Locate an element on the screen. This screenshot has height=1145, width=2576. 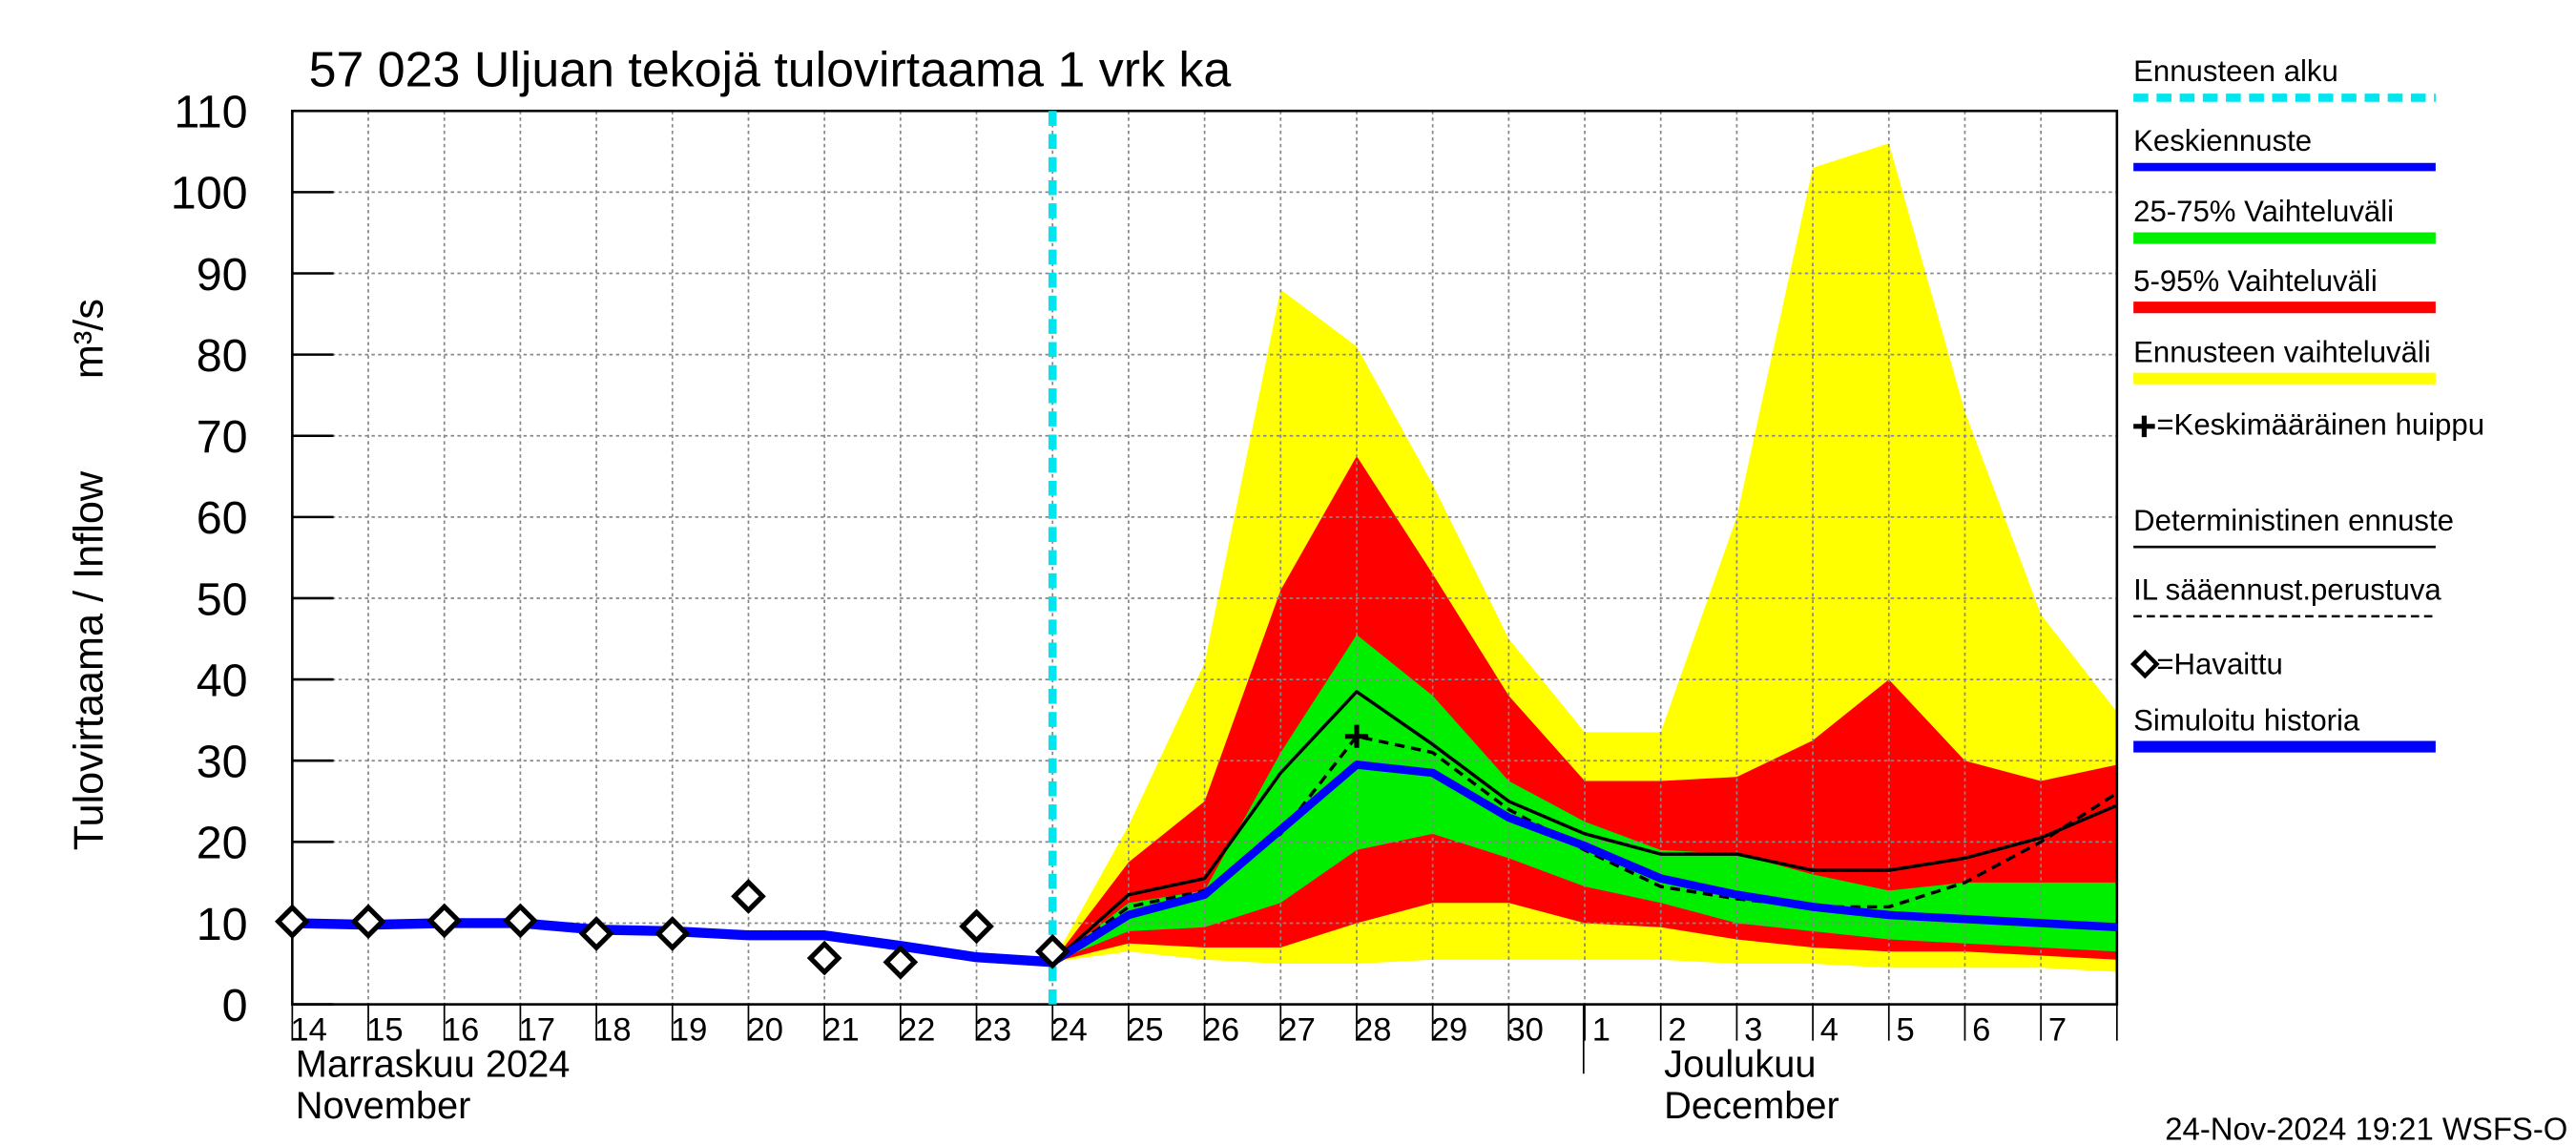
x-tick-label: 19 is located at coordinates (689, 1030).